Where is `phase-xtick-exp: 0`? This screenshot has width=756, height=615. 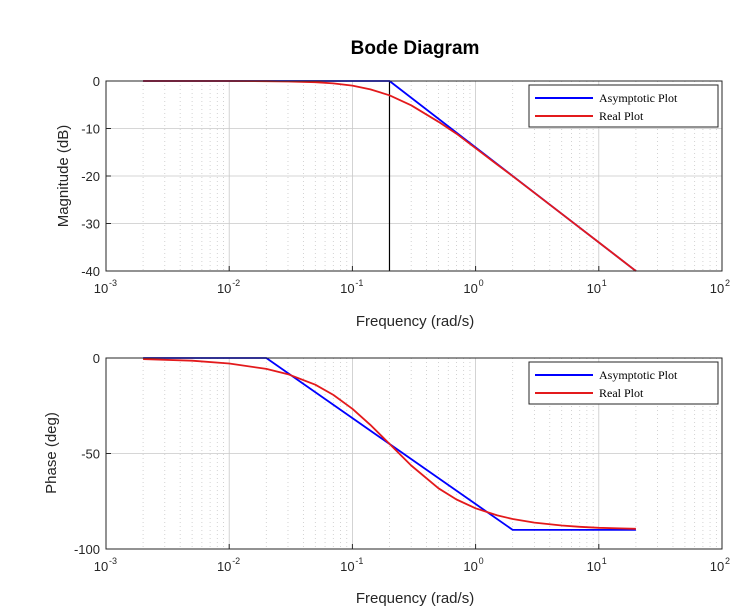
phase-xtick-exp: 0 is located at coordinates (481, 561).